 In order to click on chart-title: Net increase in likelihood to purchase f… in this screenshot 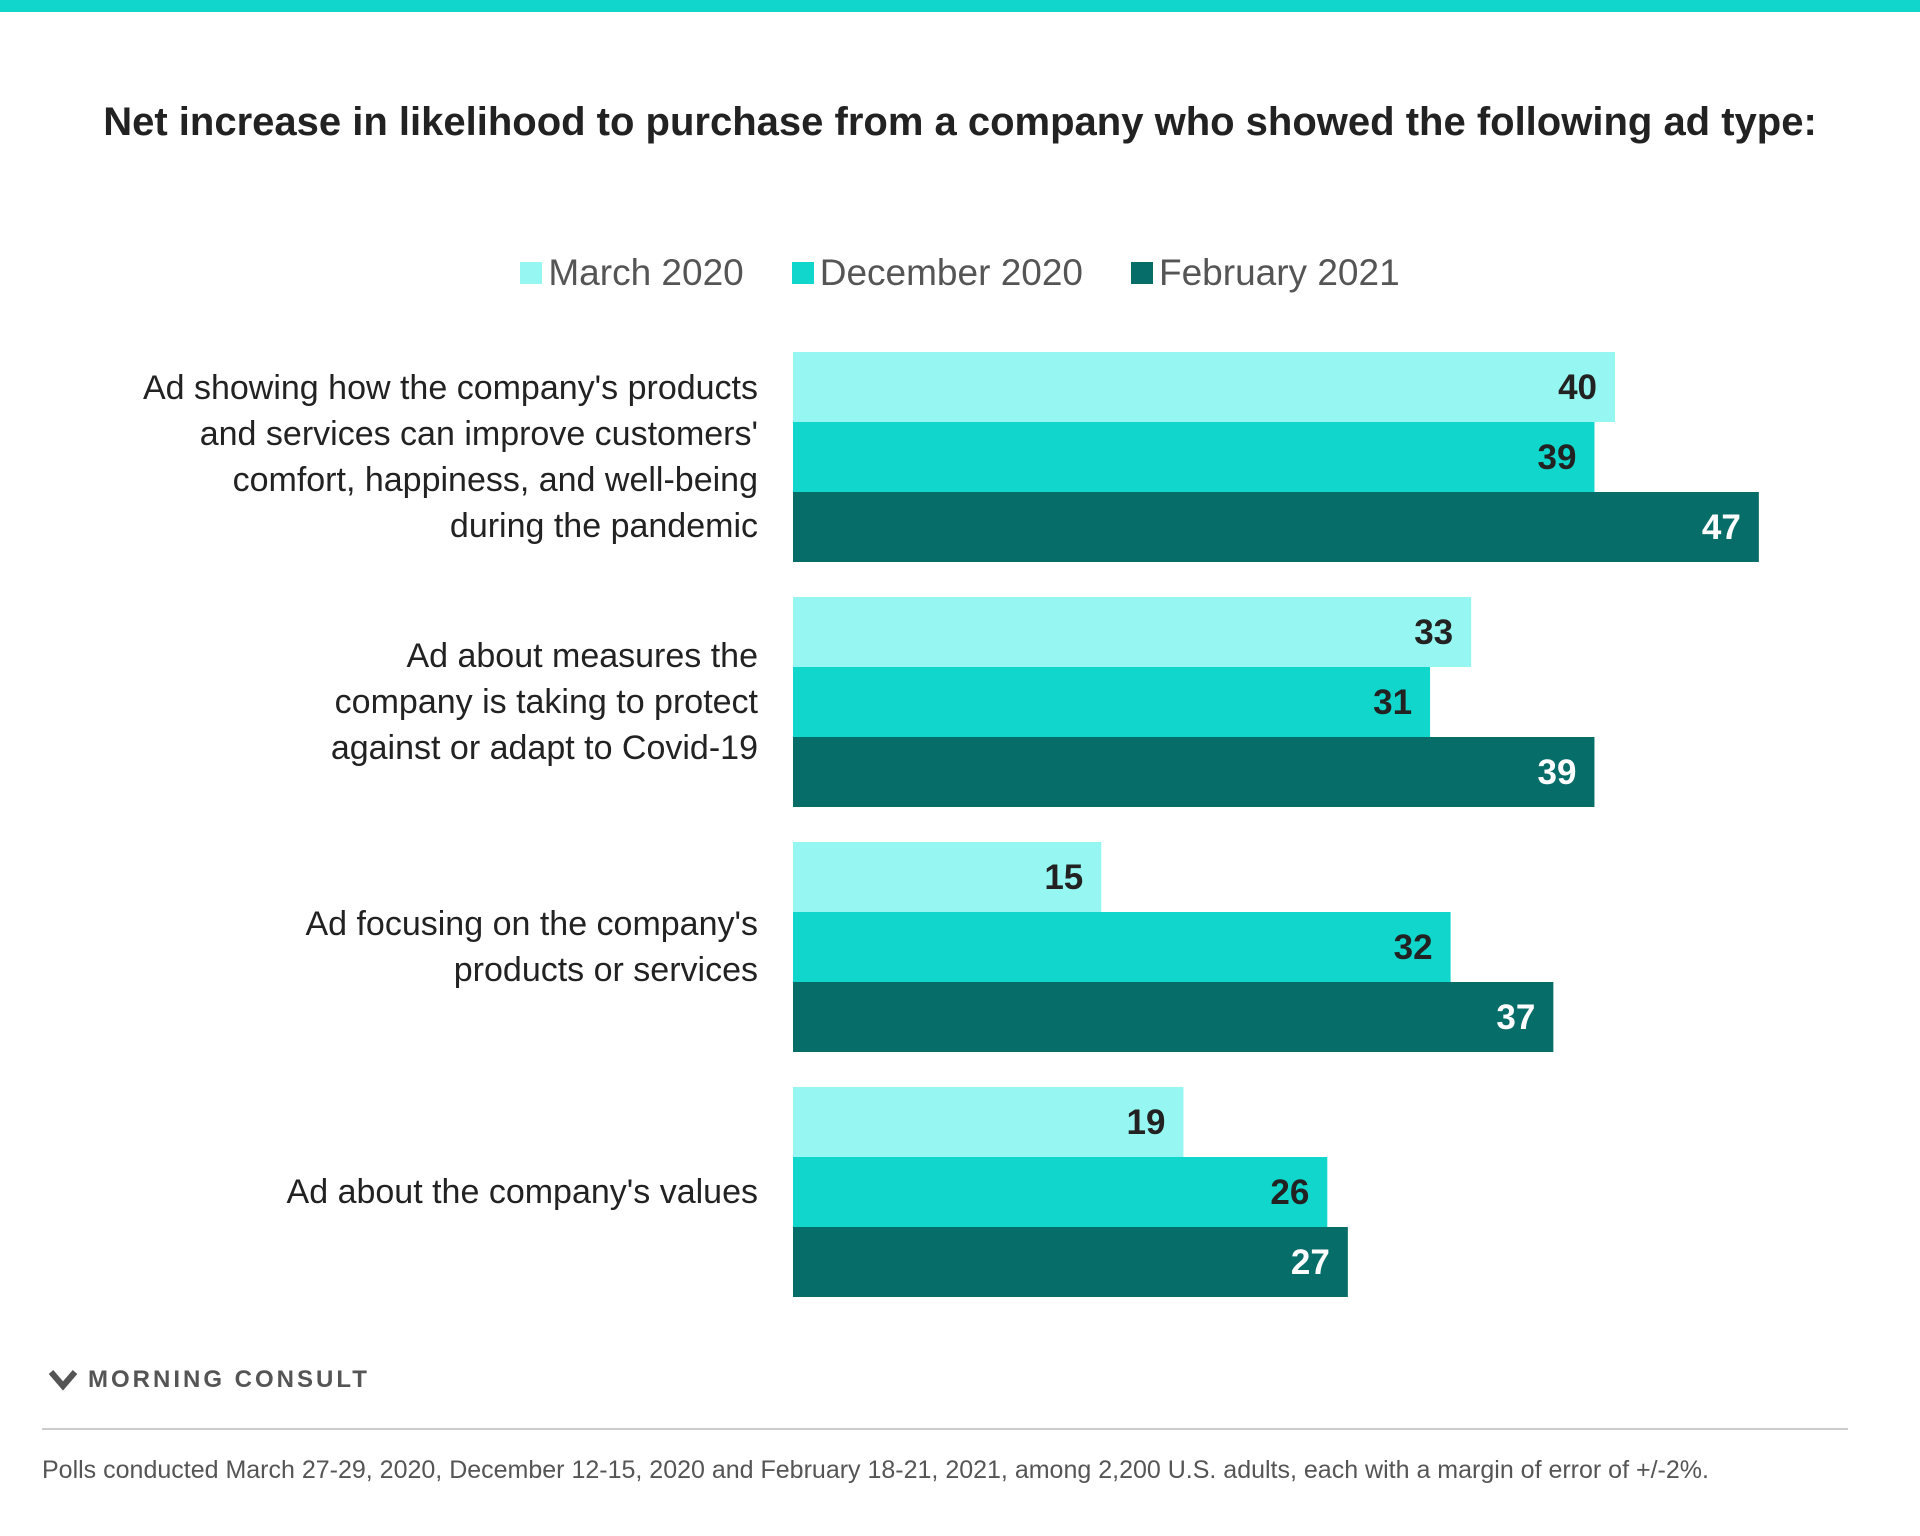, I will do `click(960, 122)`.